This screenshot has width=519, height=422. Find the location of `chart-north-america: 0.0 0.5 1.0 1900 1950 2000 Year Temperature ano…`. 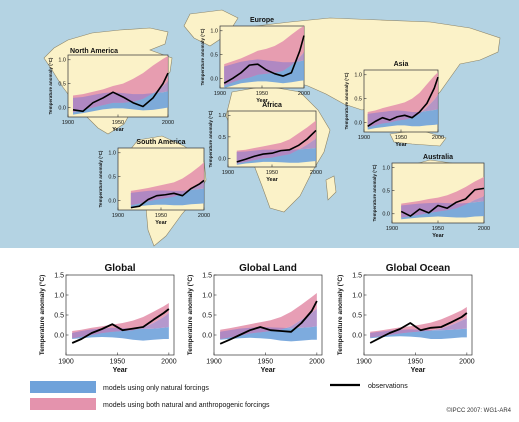

chart-north-america: 0.0 0.5 1.0 1900 1950 2000 Year Temperature ano… is located at coordinates (111, 90).